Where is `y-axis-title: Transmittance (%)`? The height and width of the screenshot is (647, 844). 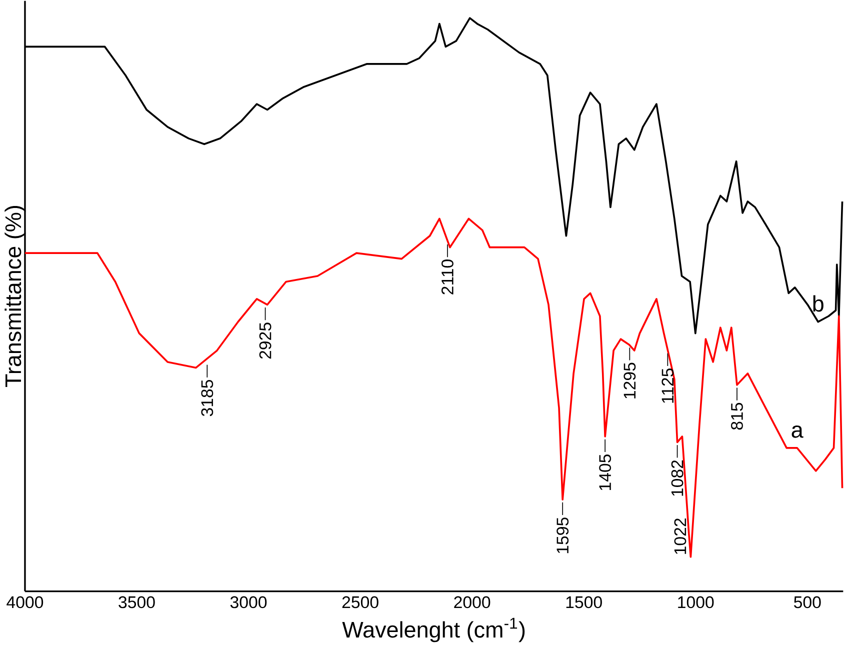
y-axis-title: Transmittance (%) is located at coordinates (15, 297).